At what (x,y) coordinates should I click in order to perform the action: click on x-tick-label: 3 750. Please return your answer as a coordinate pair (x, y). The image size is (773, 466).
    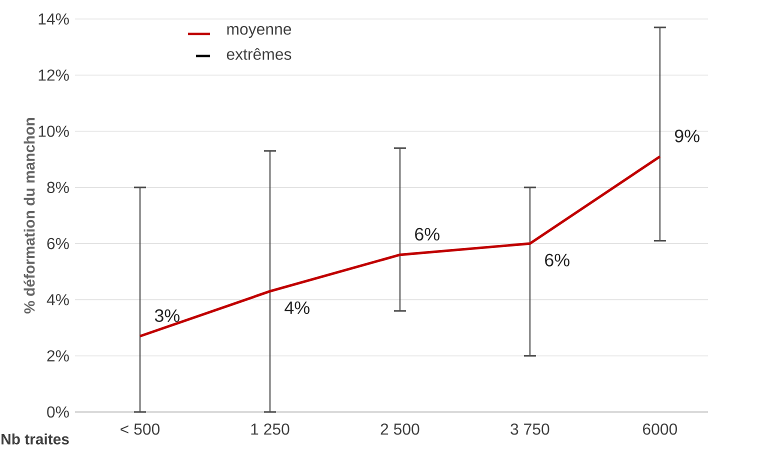
    Looking at the image, I should click on (530, 429).